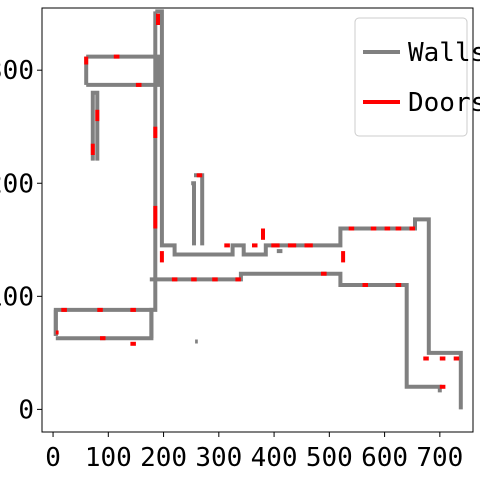 The height and width of the screenshot is (480, 480). I want to click on legend-label-doors: Doors, so click(444, 103).